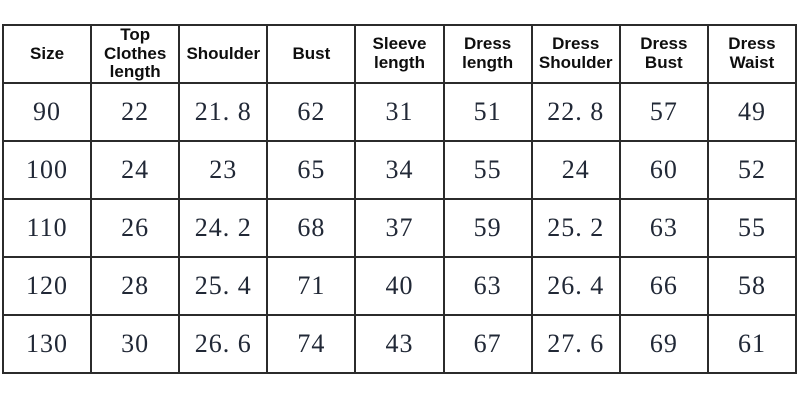  Describe the element at coordinates (752, 286) in the screenshot. I see `measurement-cell: 58` at that location.